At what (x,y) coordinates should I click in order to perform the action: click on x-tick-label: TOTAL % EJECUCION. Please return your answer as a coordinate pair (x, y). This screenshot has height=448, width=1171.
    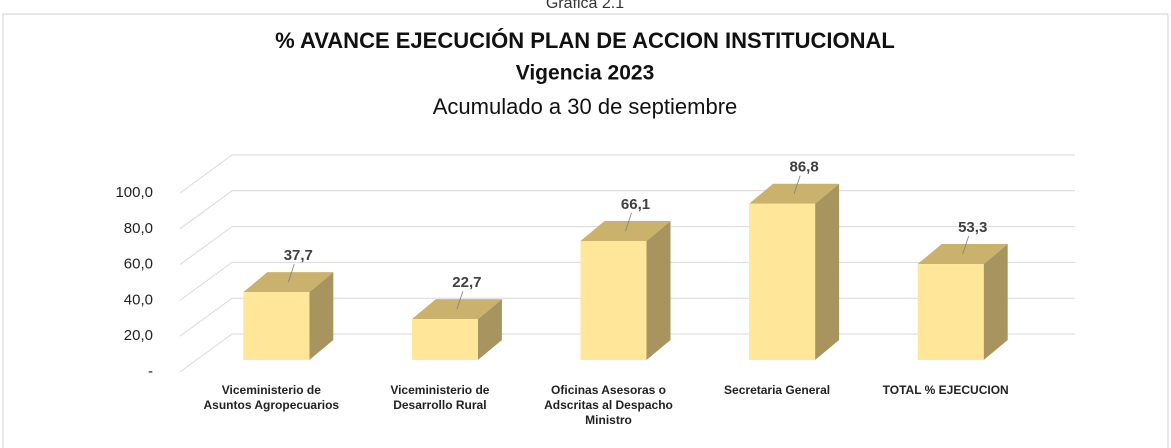
    Looking at the image, I should click on (945, 390).